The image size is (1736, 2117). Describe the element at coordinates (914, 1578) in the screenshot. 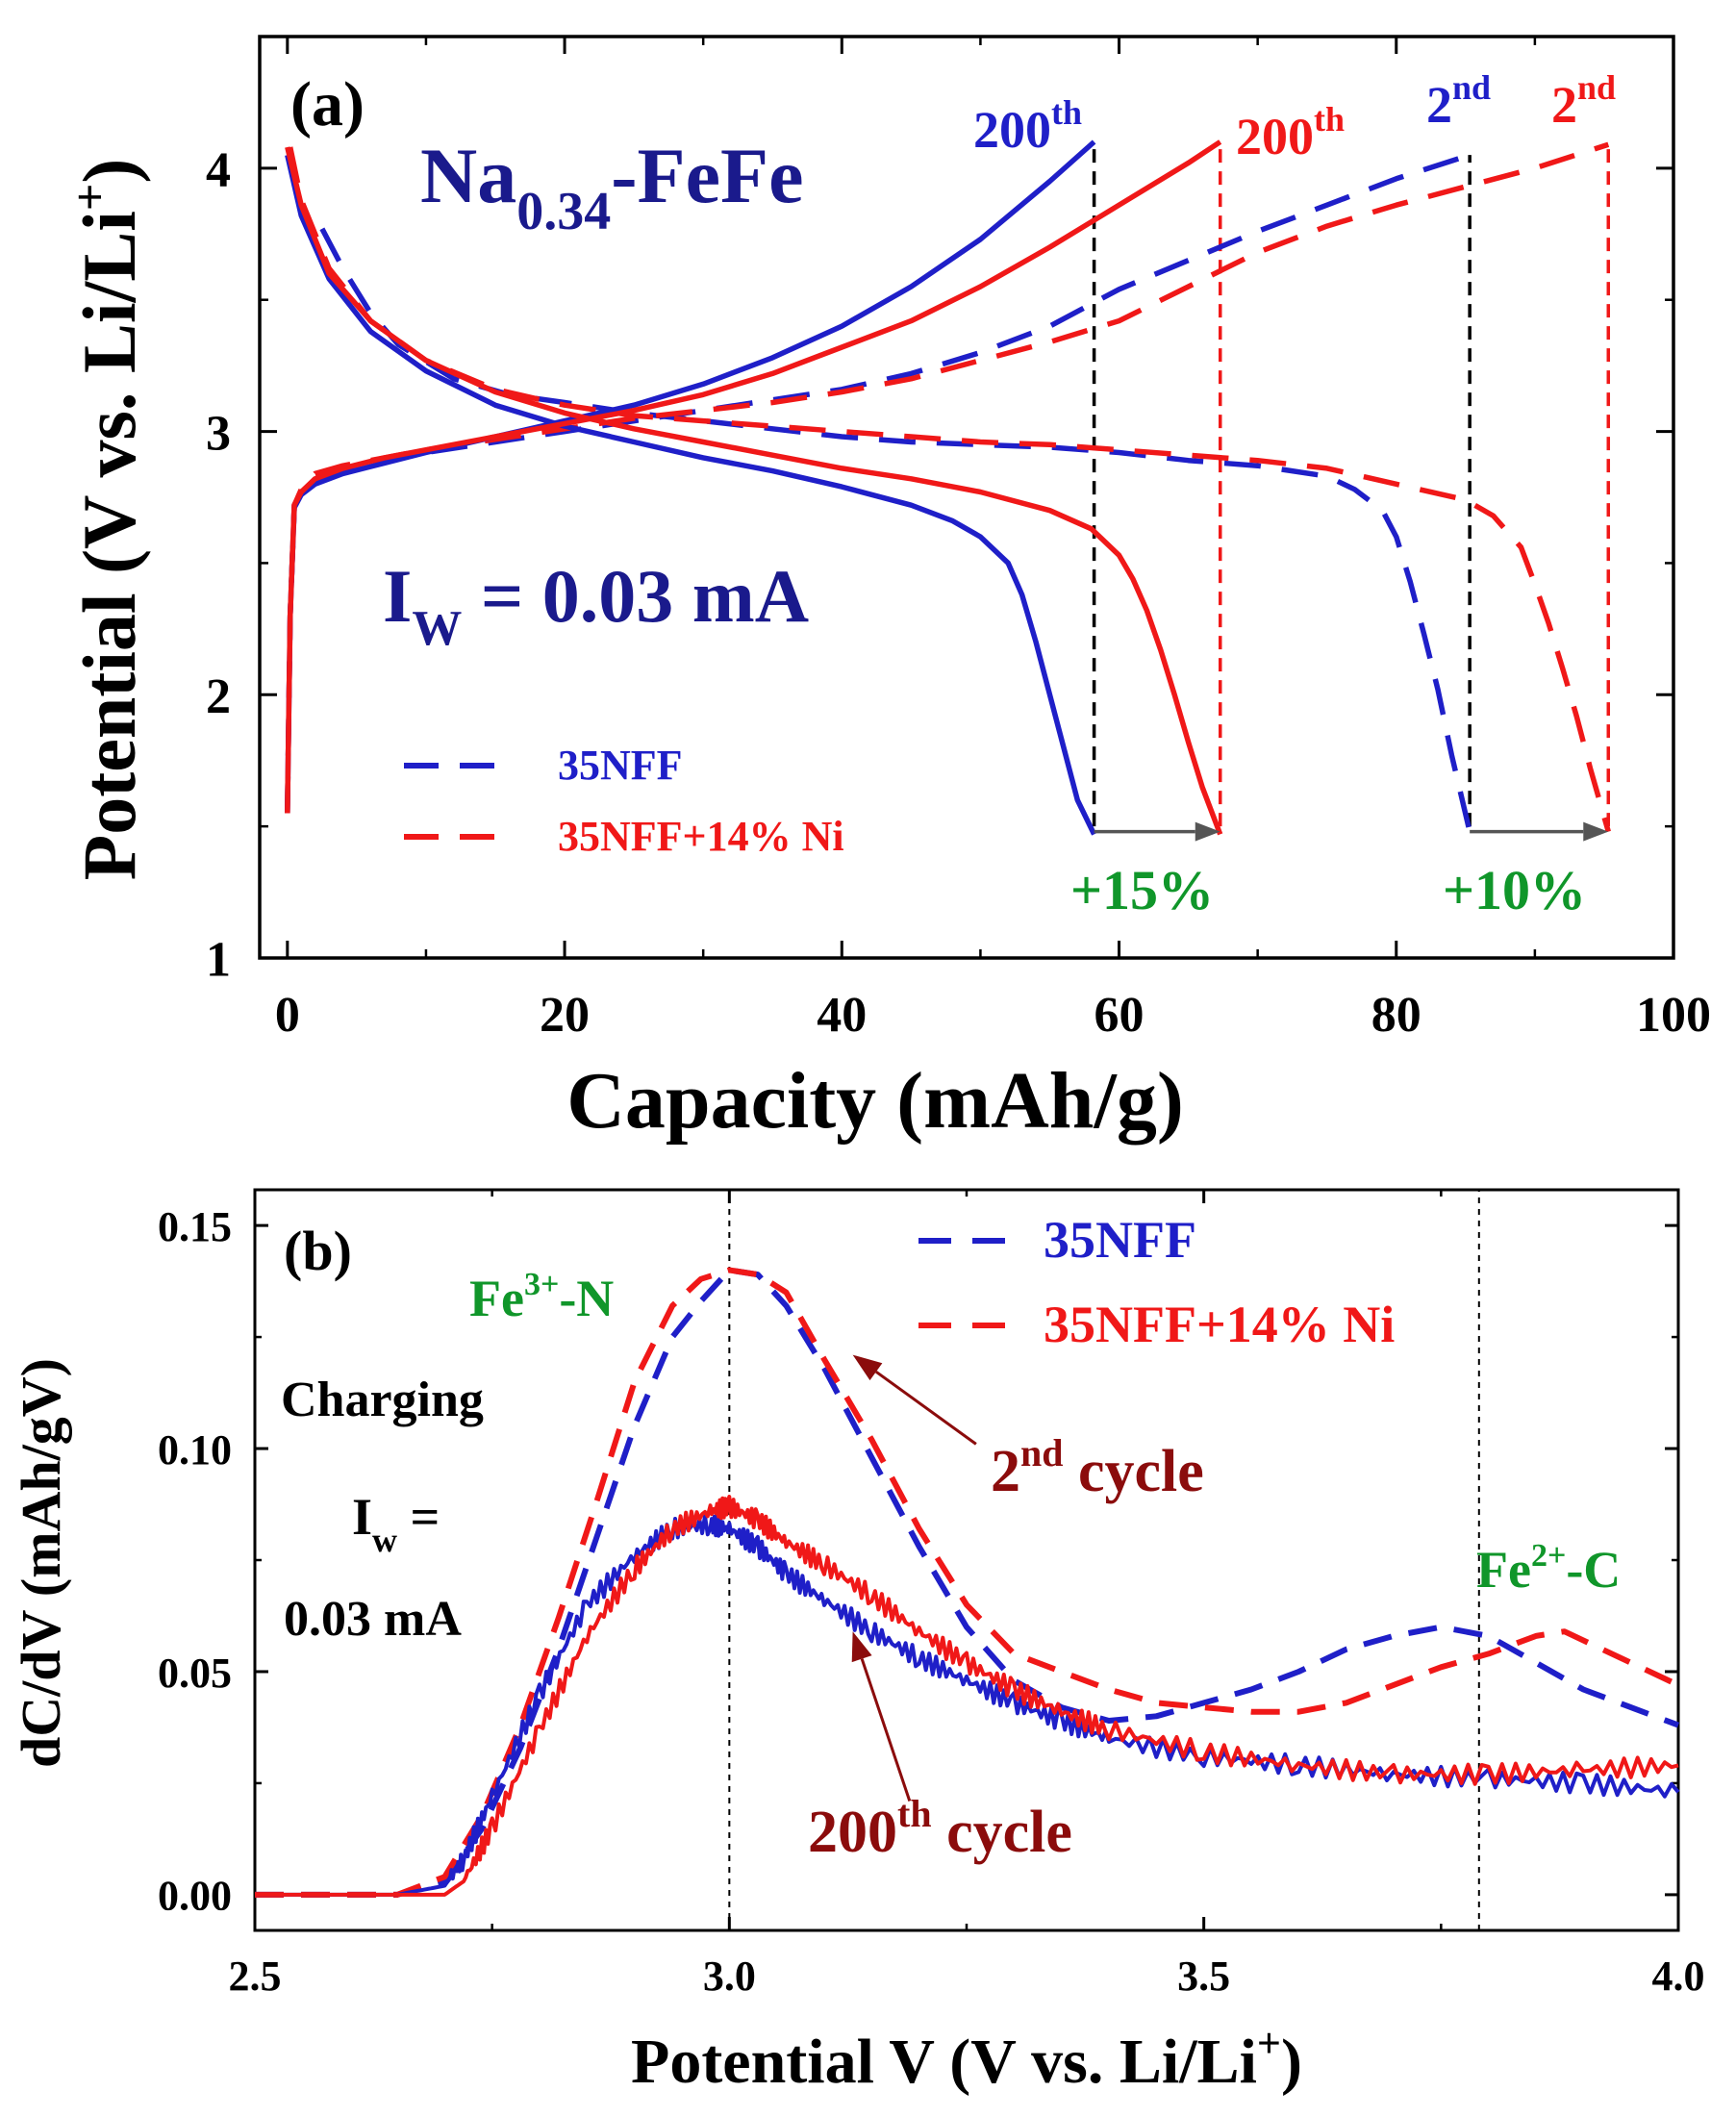

I see `arrows-b` at that location.